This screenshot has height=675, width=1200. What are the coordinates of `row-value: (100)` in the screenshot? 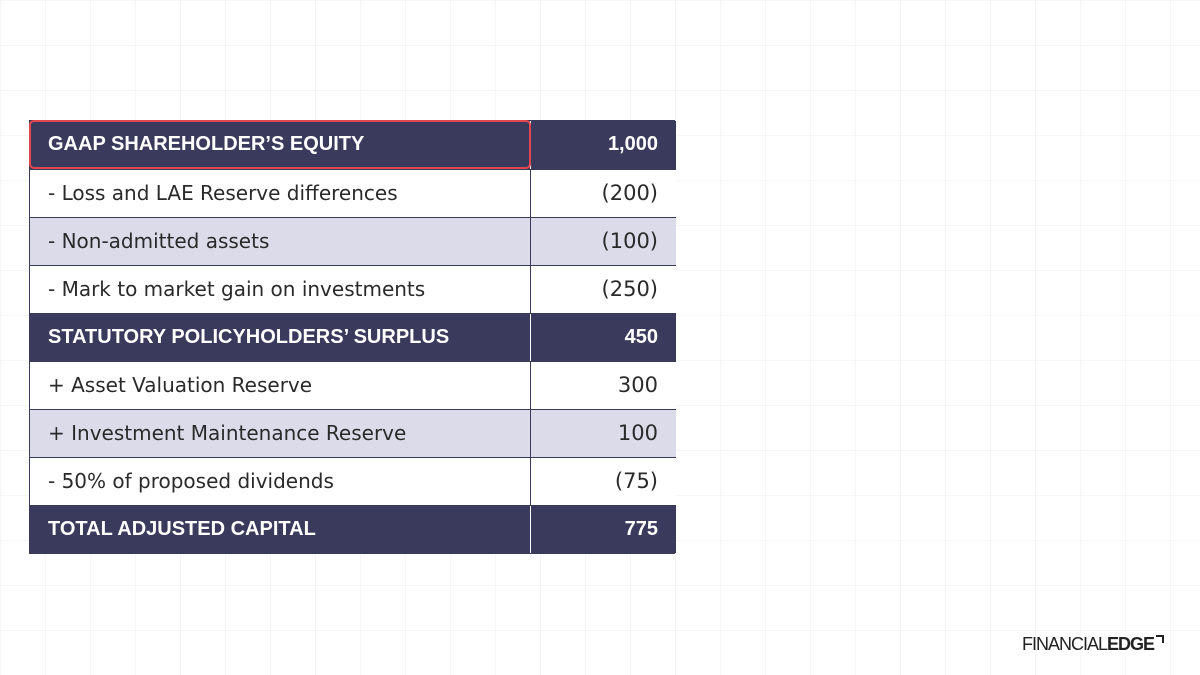 It's located at (602, 241).